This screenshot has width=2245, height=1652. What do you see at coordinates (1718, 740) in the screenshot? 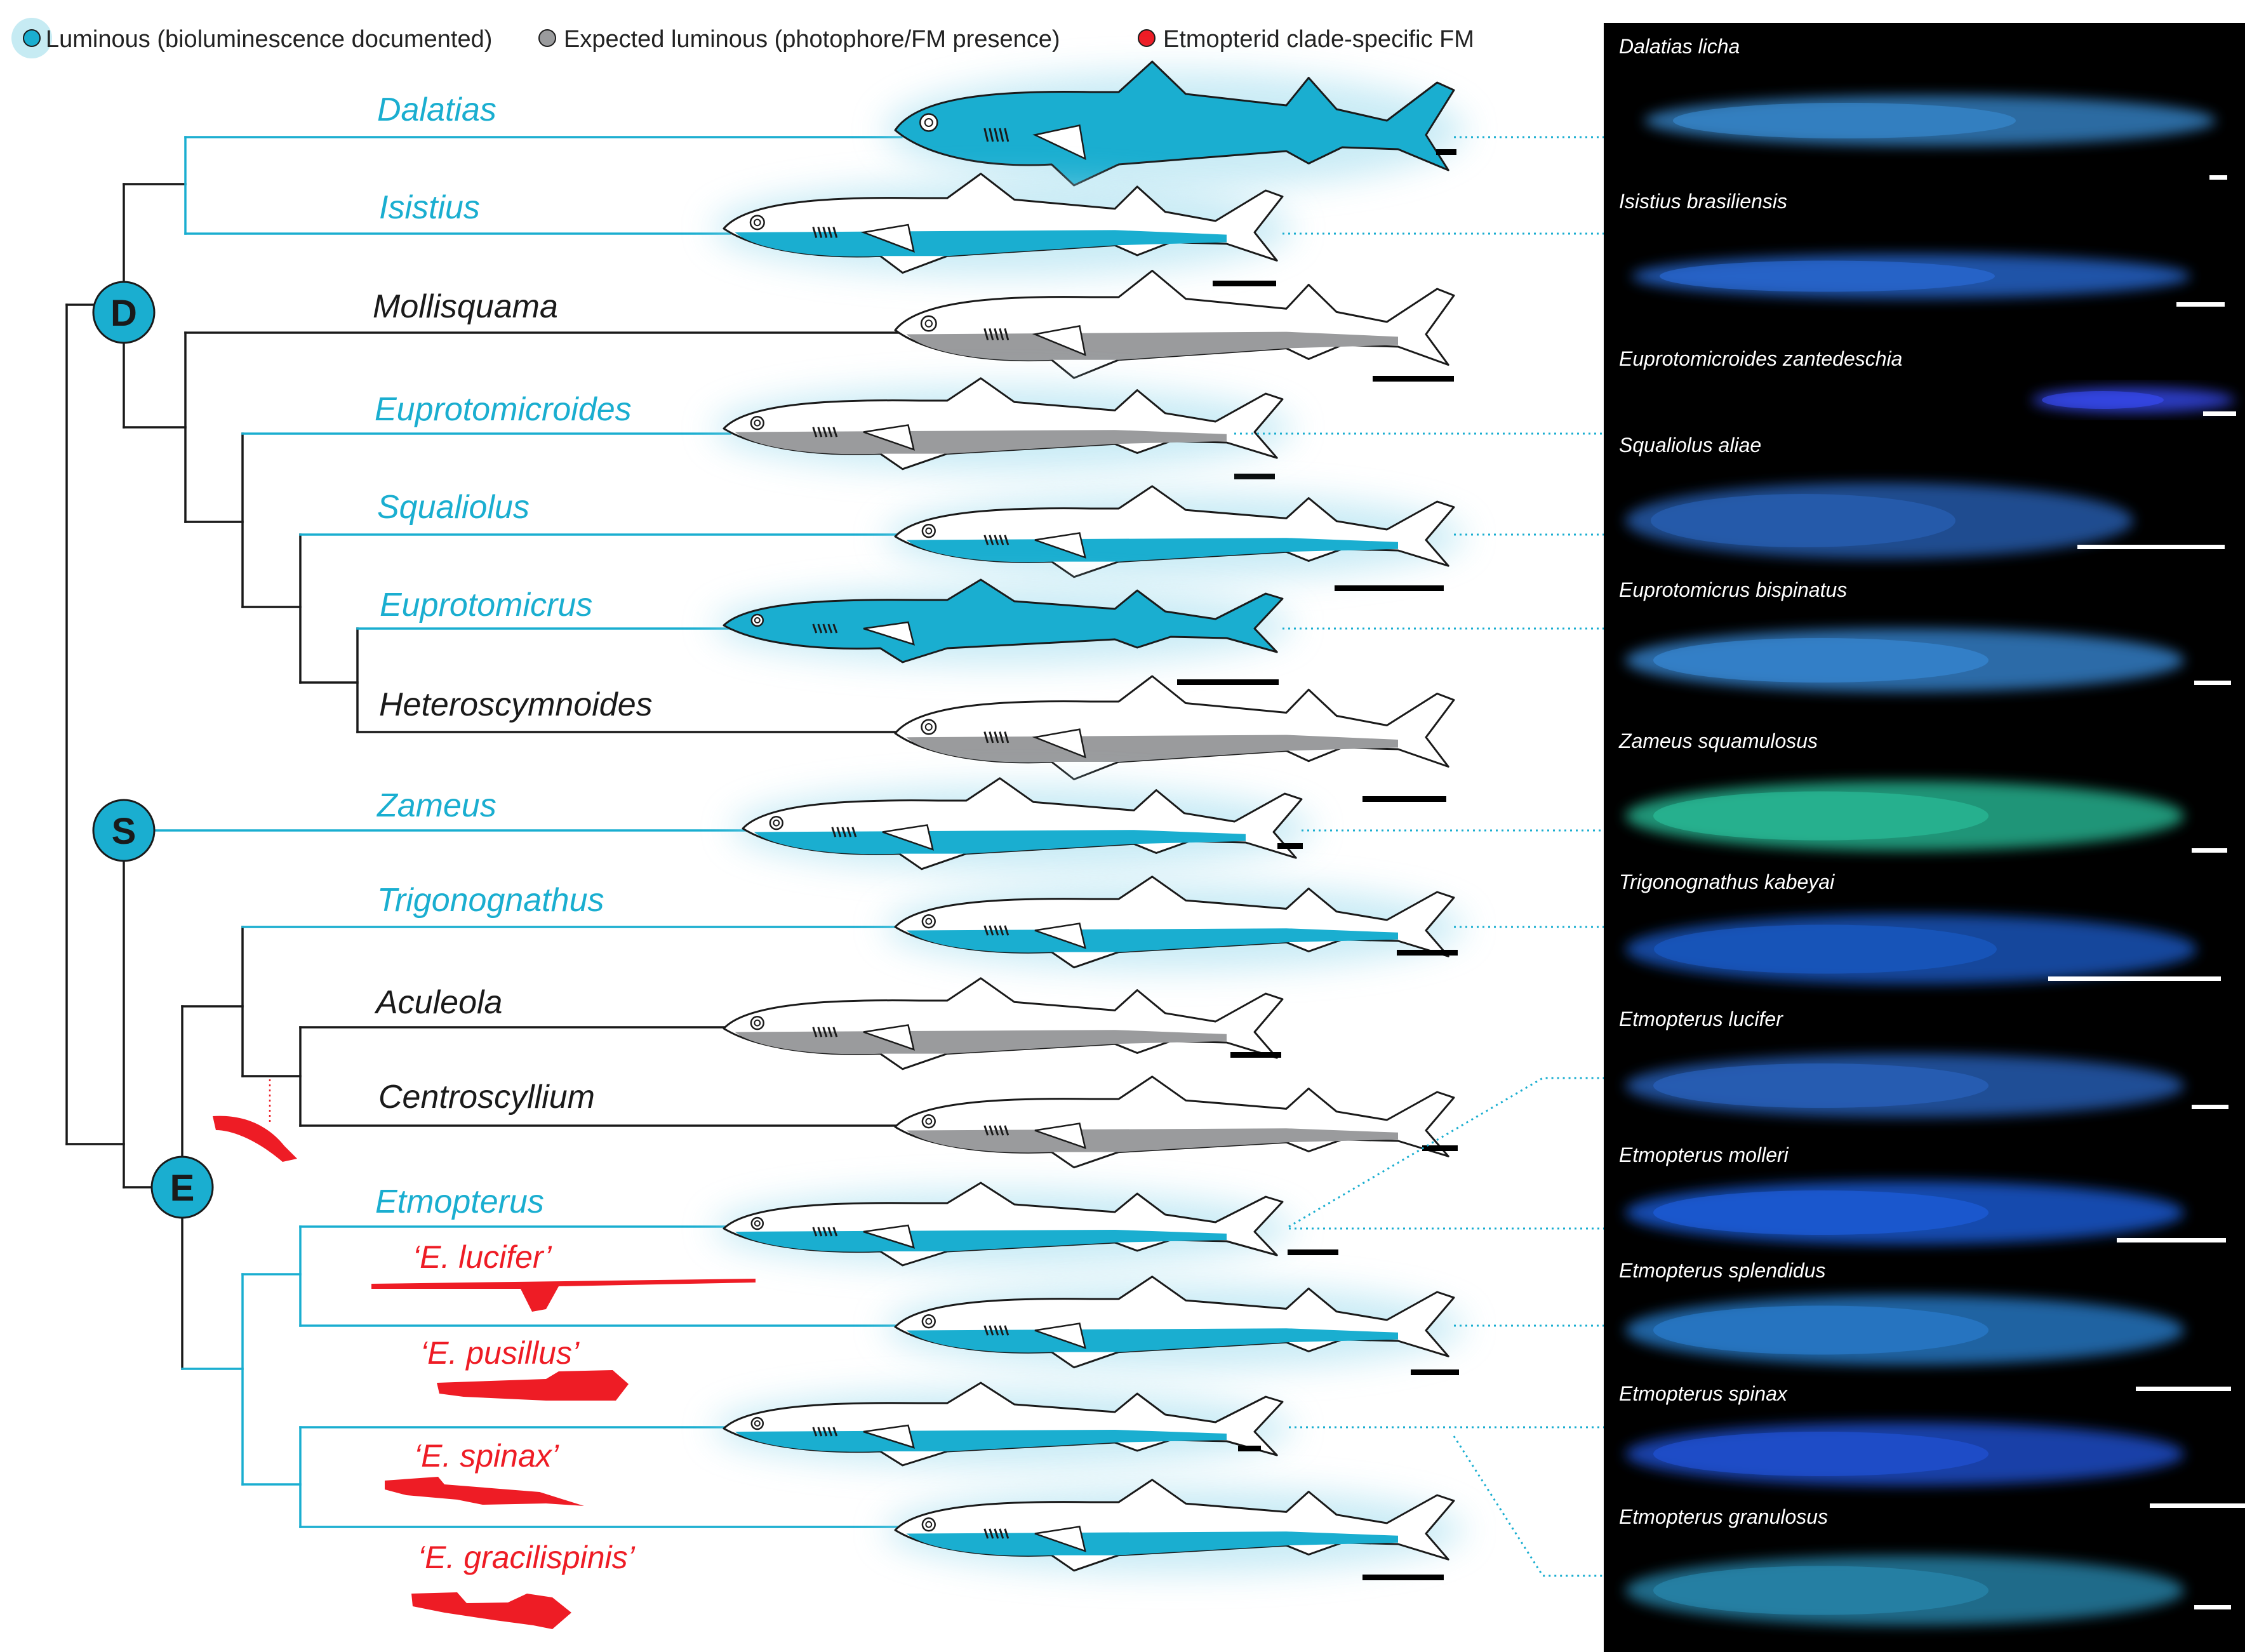
I see `photo-label: Zameus squamulosus` at bounding box center [1718, 740].